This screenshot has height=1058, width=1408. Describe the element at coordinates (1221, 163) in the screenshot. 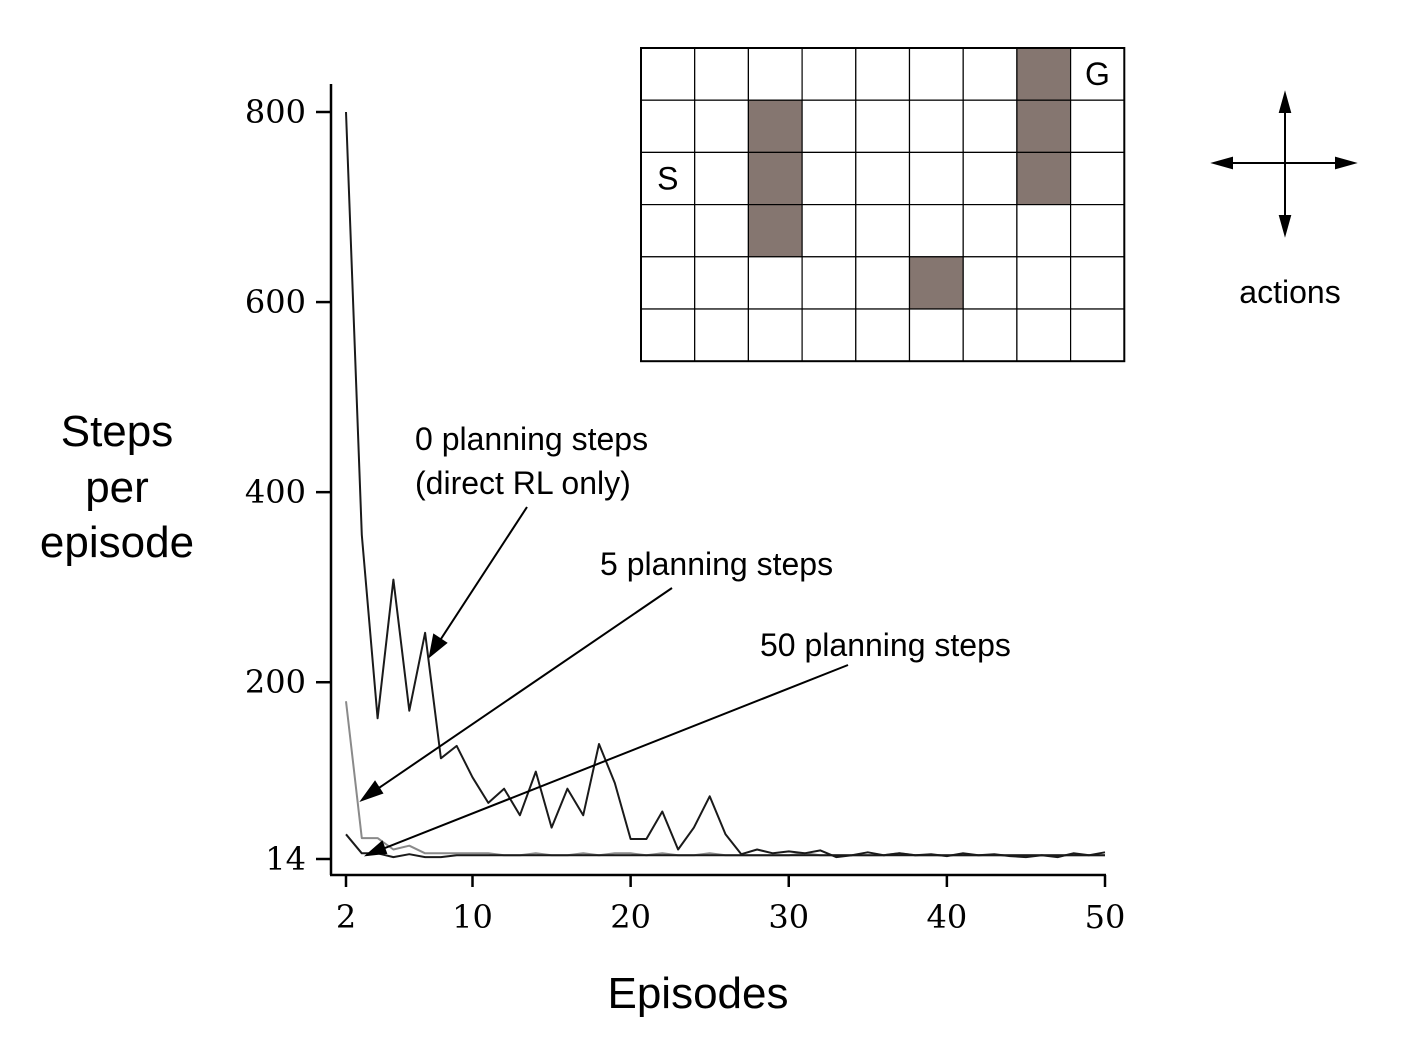

I see `arrow-left-icon-head` at that location.